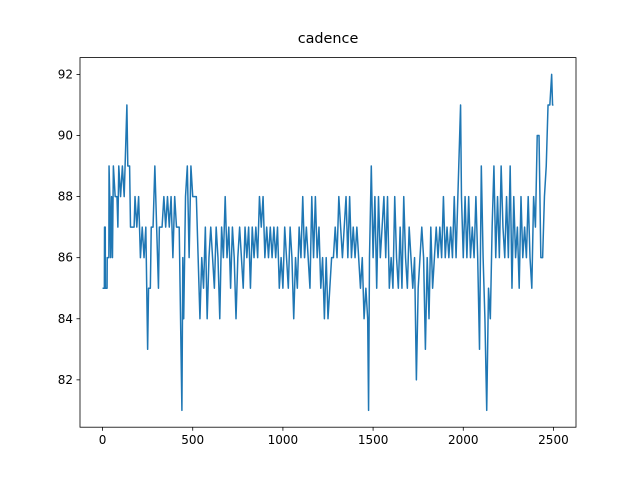  Describe the element at coordinates (65, 74) in the screenshot. I see `y-tick-label: 92` at that location.